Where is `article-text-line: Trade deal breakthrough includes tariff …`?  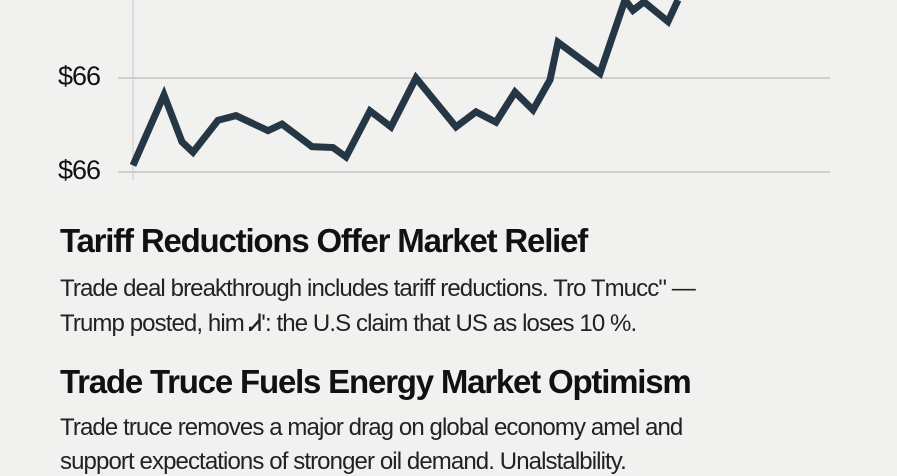 article-text-line: Trade deal breakthrough includes tariff … is located at coordinates (377, 289).